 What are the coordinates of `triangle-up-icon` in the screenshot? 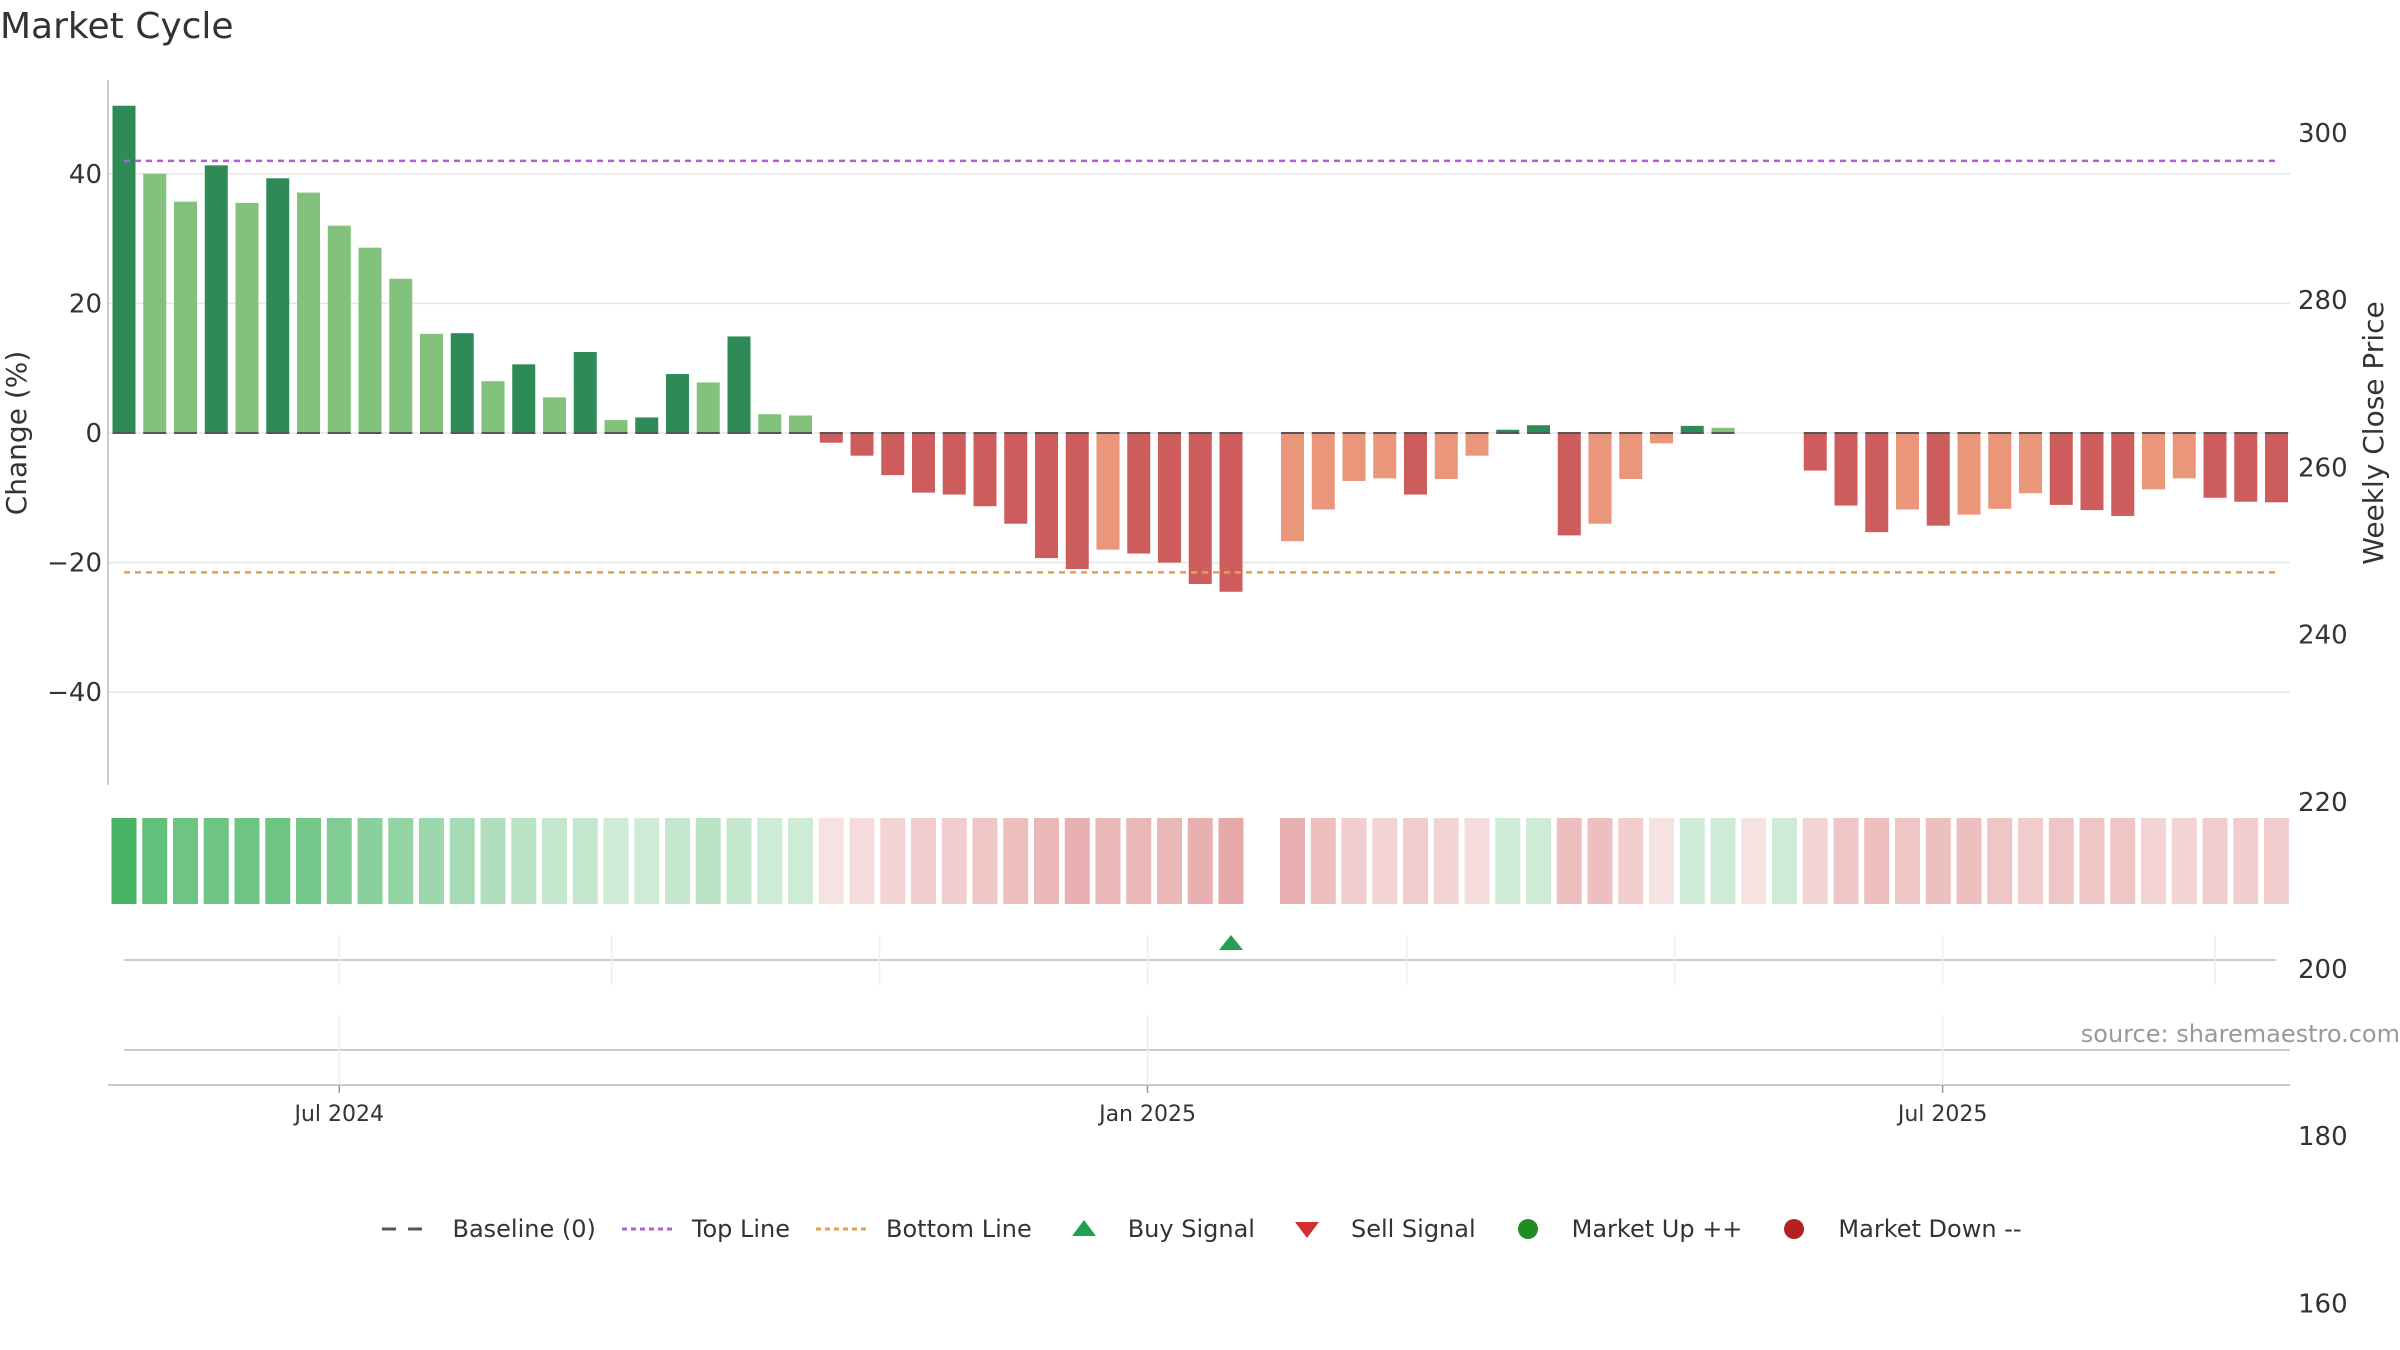 It's located at (1083, 1228).